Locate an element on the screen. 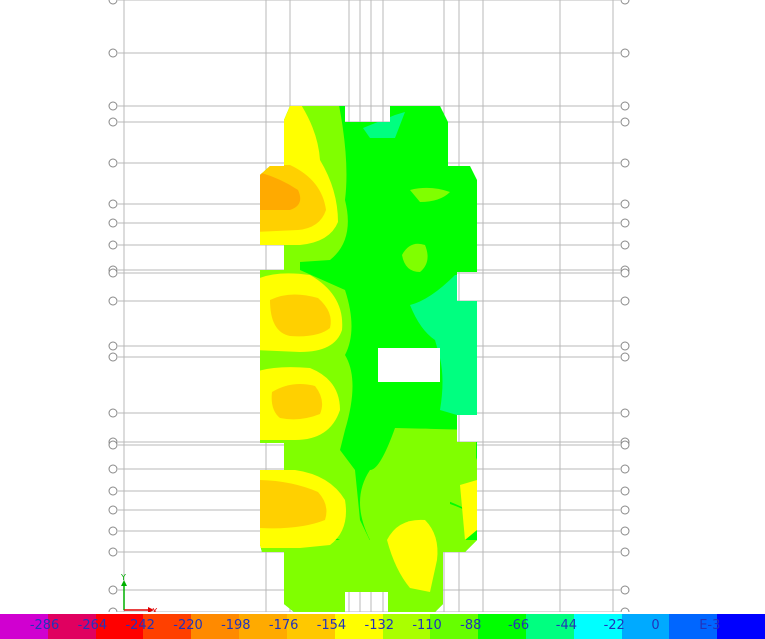  legend-tick-label: -264 is located at coordinates (92, 625).